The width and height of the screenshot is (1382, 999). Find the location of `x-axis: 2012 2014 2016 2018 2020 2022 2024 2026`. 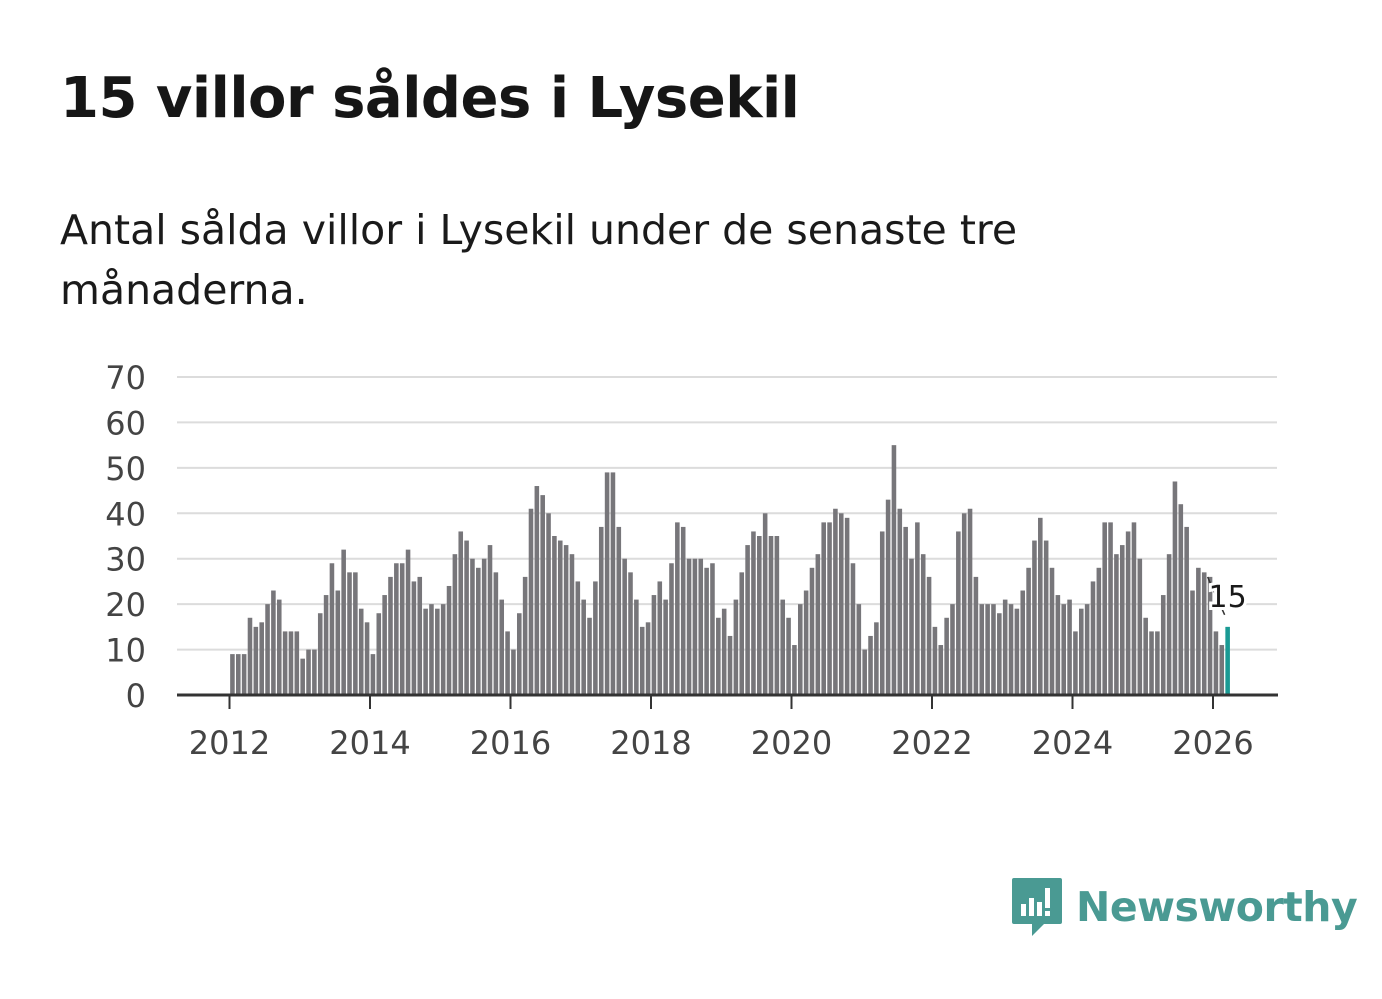

x-axis: 2012 2014 2016 2018 2020 2022 2024 2026 is located at coordinates (727, 727).